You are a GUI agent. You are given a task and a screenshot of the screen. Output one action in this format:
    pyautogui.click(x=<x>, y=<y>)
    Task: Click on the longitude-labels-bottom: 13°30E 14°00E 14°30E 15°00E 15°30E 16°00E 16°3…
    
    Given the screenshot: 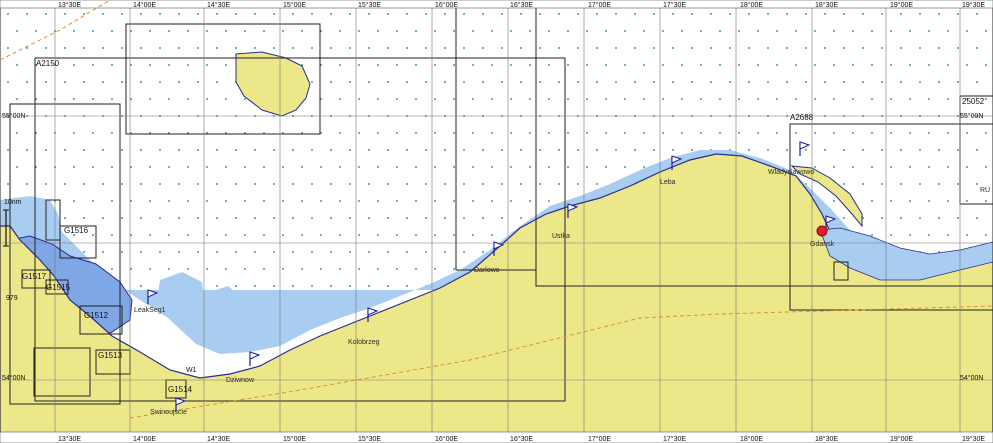 What is the action you would take?
    pyautogui.click(x=521, y=439)
    